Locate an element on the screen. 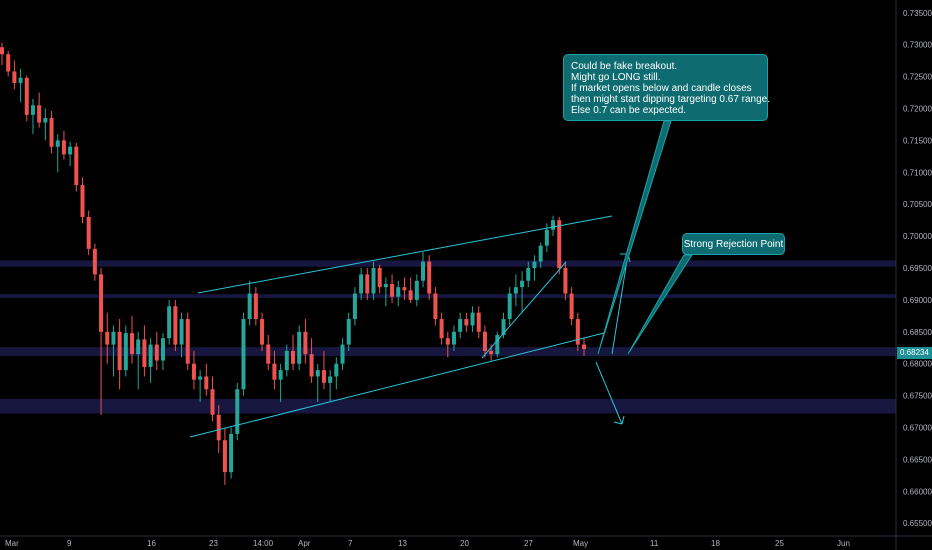 The height and width of the screenshot is (550, 932). time-tick-label: 11 is located at coordinates (654, 543).